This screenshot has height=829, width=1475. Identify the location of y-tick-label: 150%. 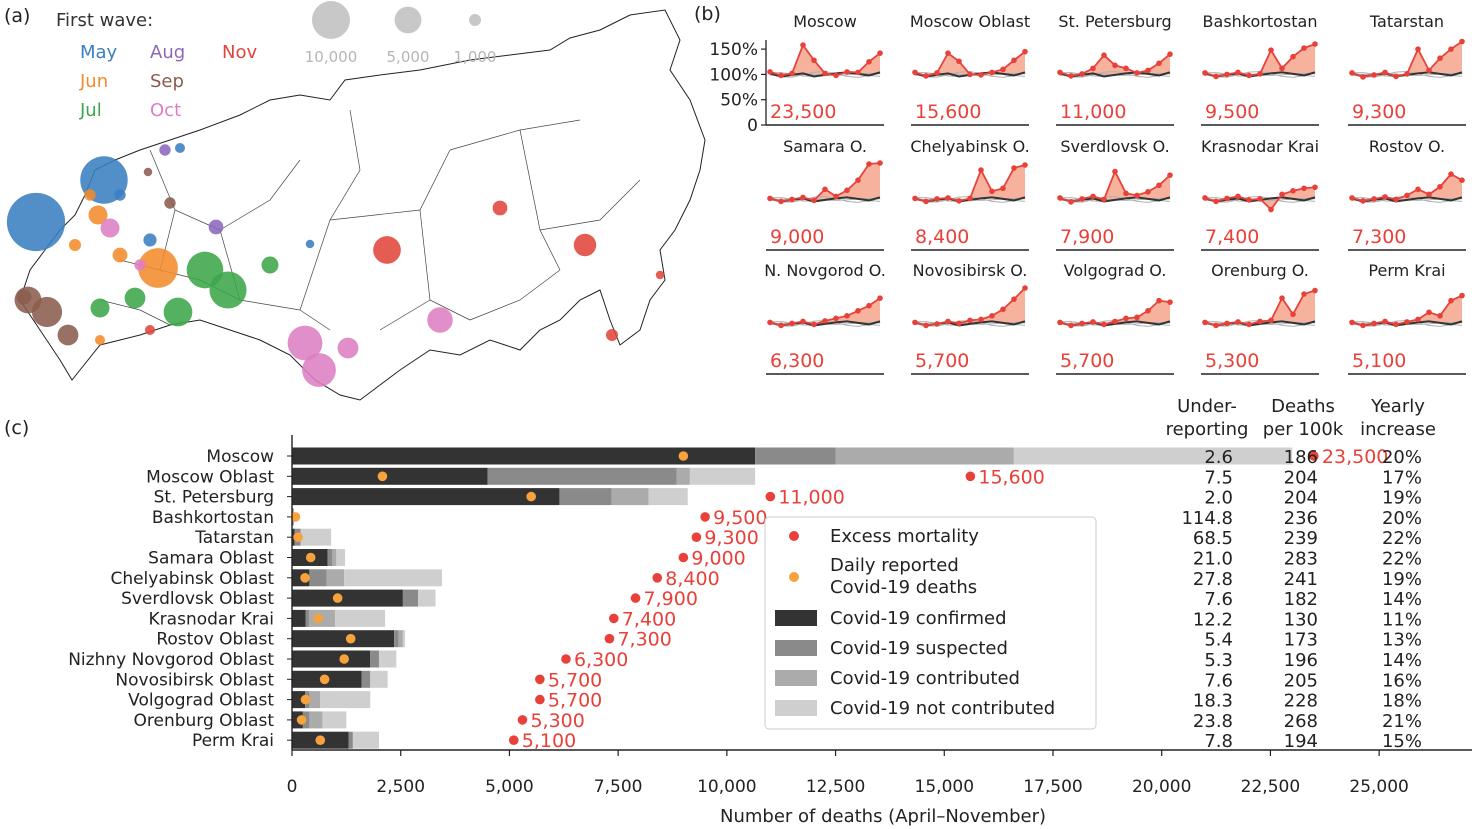
(733, 50).